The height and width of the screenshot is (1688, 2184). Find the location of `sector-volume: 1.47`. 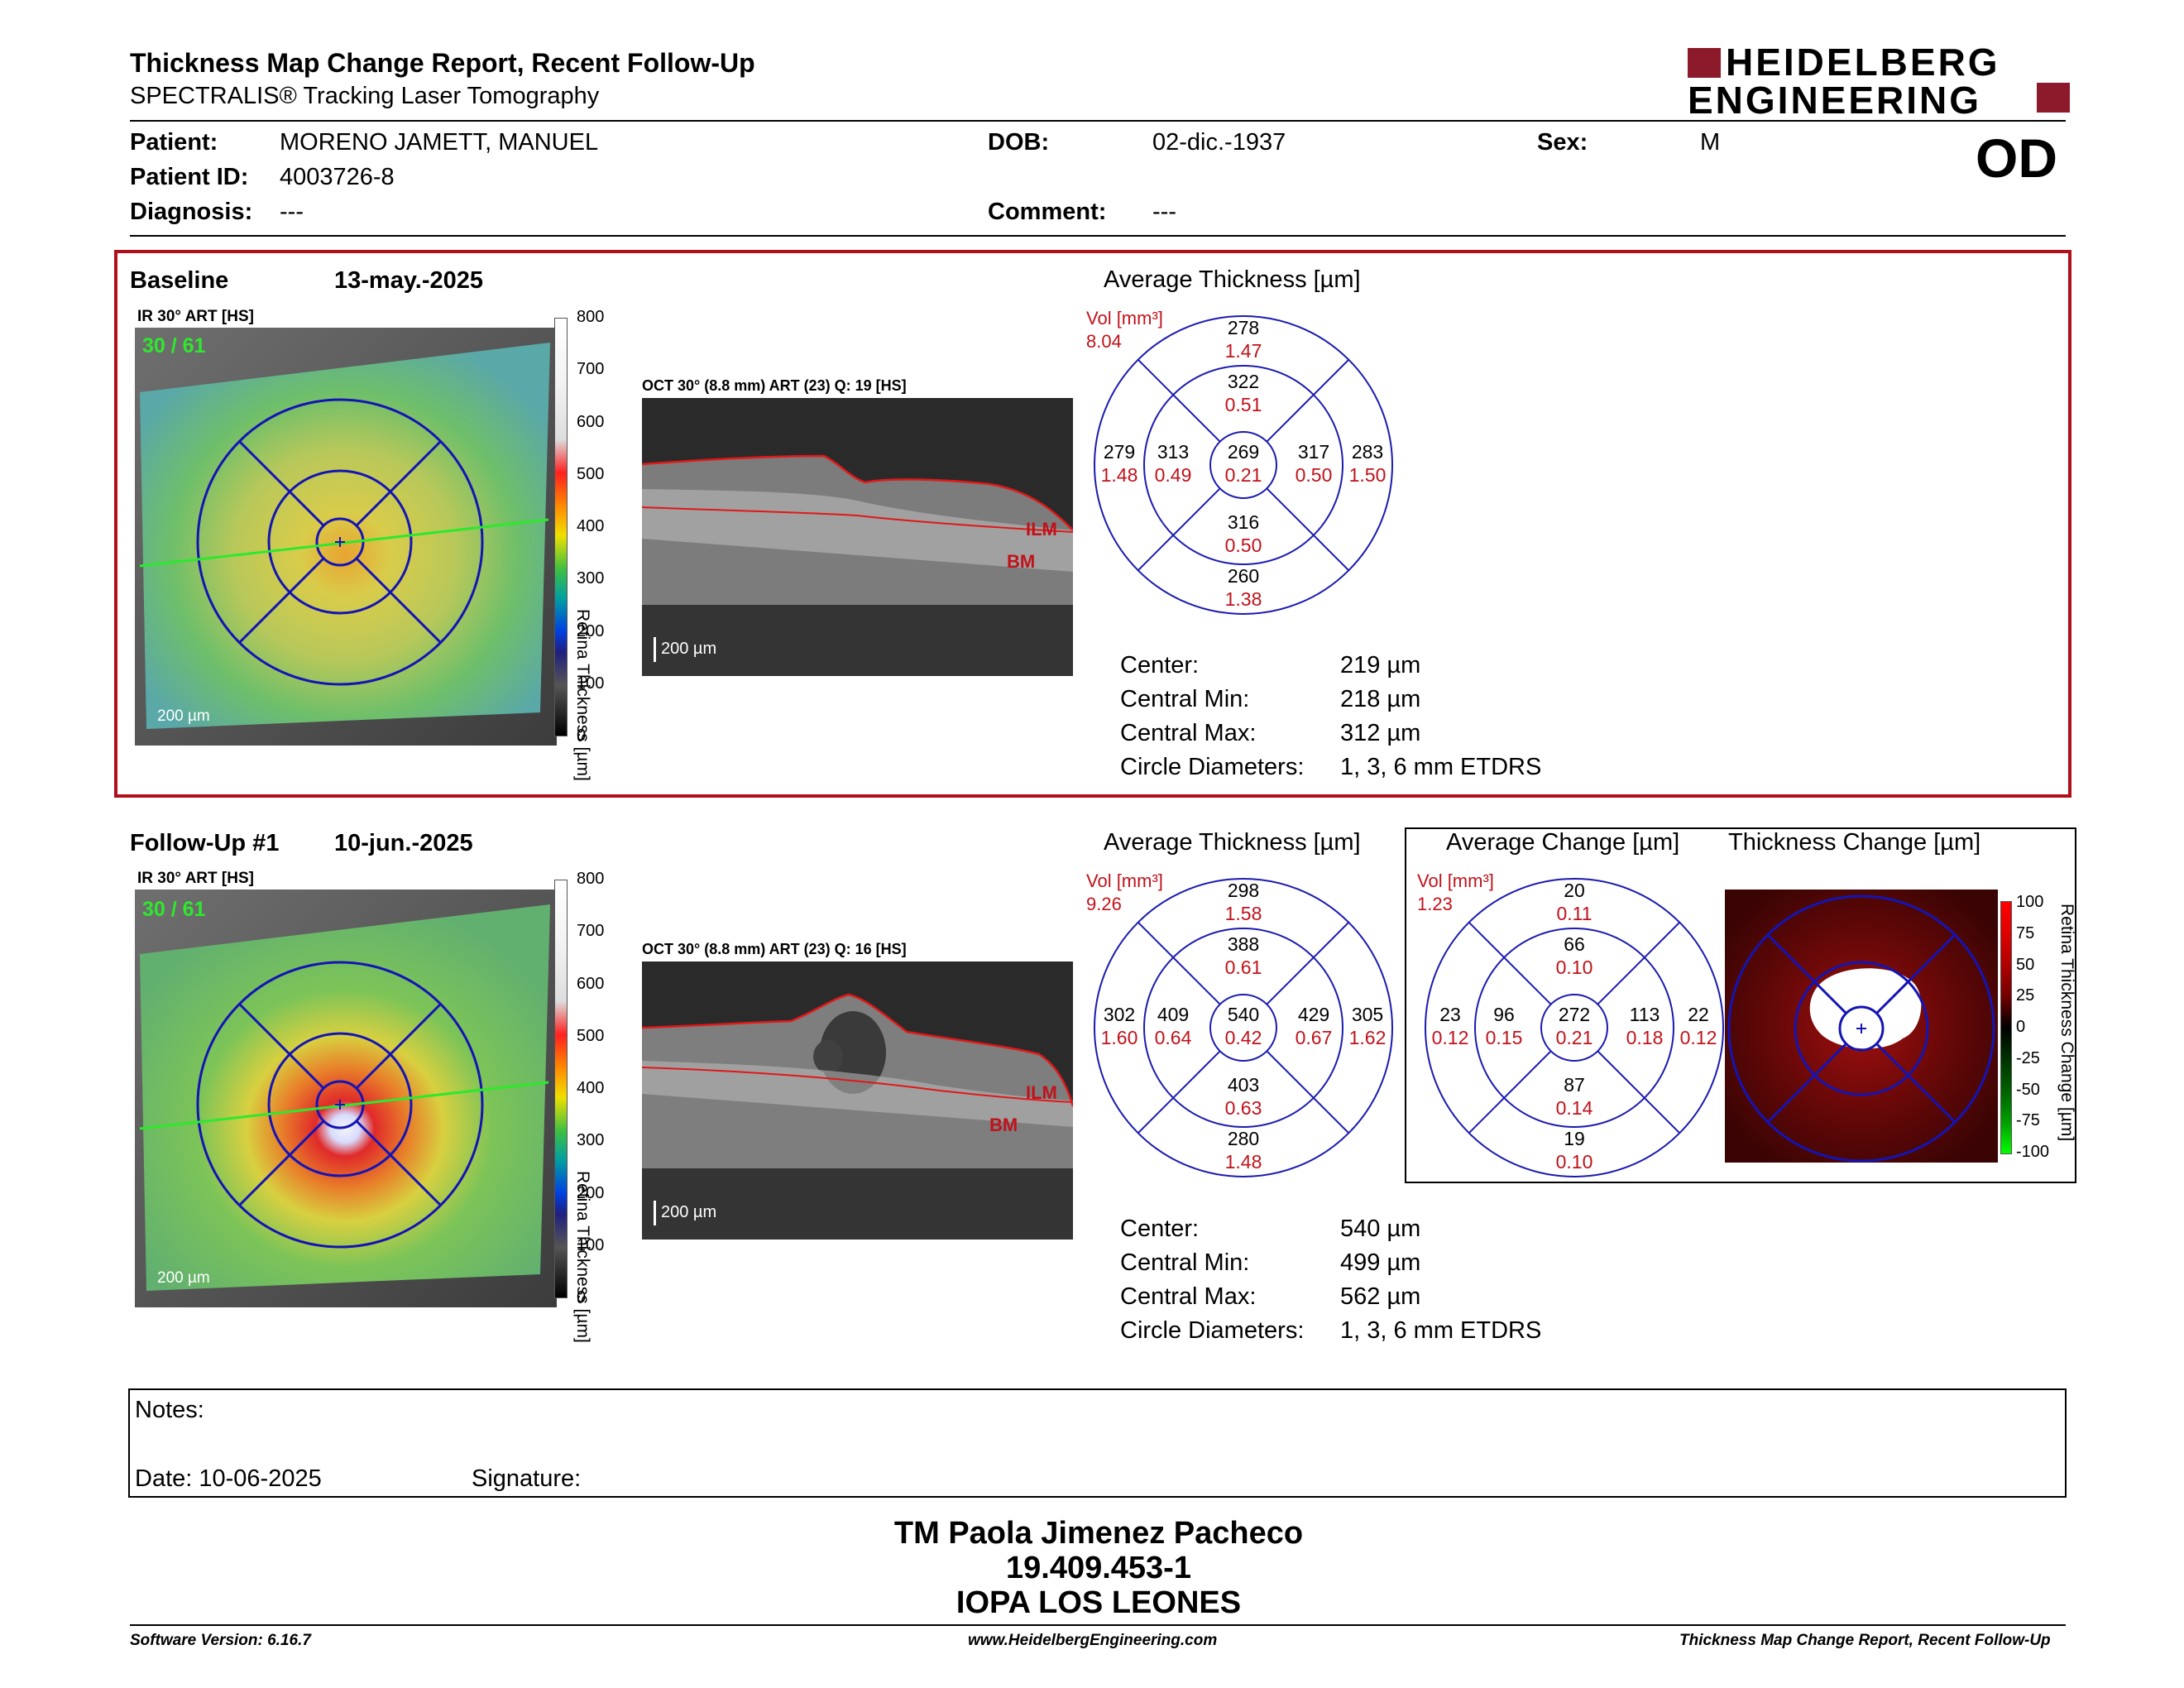

sector-volume: 1.47 is located at coordinates (1243, 351).